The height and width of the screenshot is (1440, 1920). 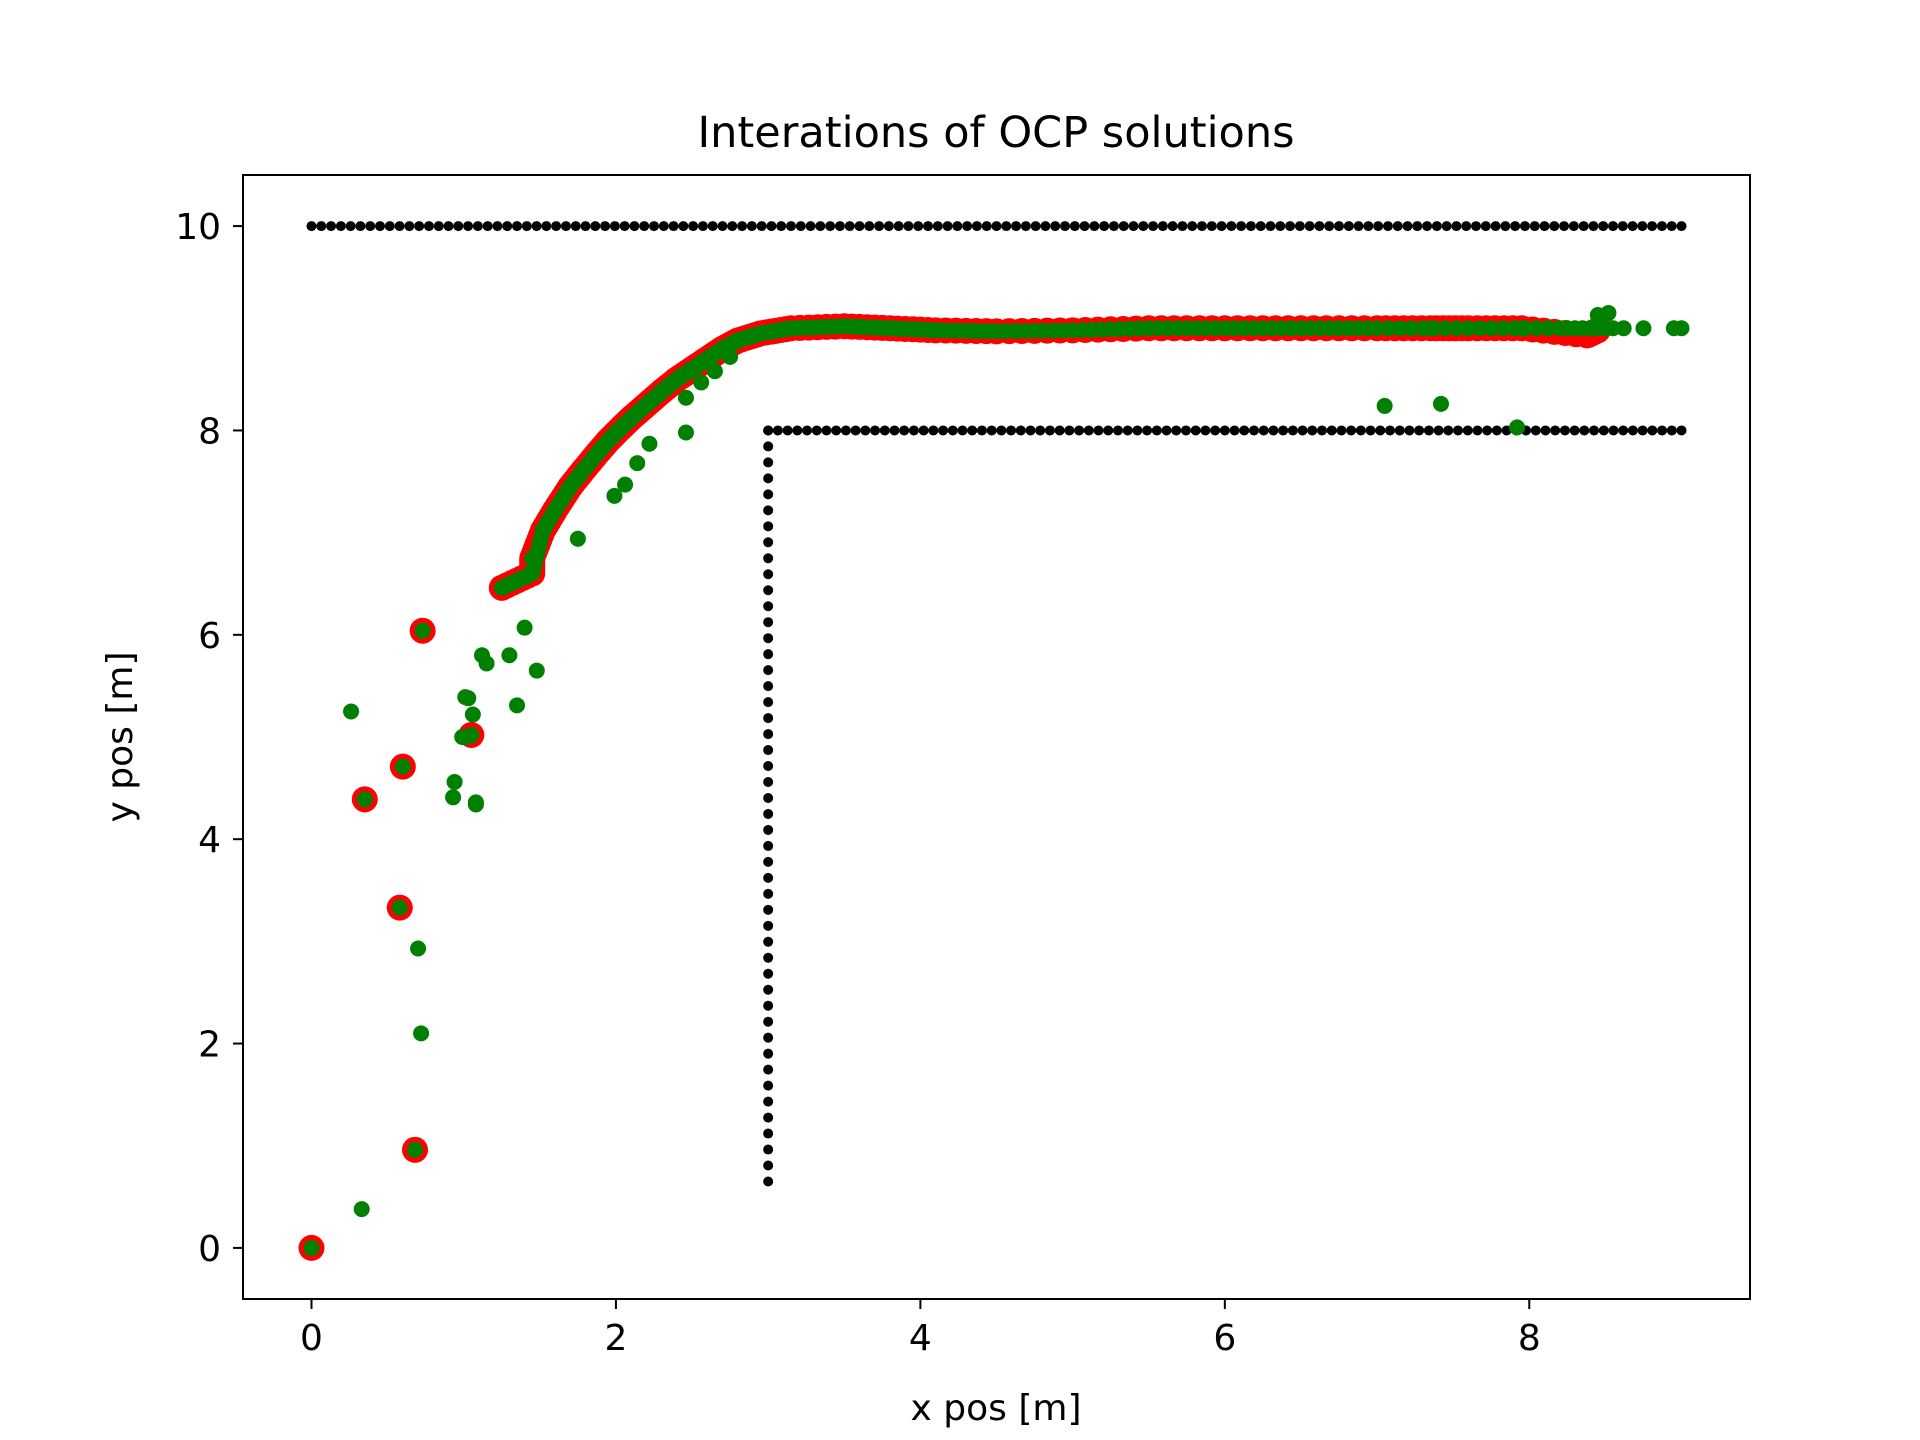 What do you see at coordinates (198, 227) in the screenshot?
I see `y-tick-label: 10` at bounding box center [198, 227].